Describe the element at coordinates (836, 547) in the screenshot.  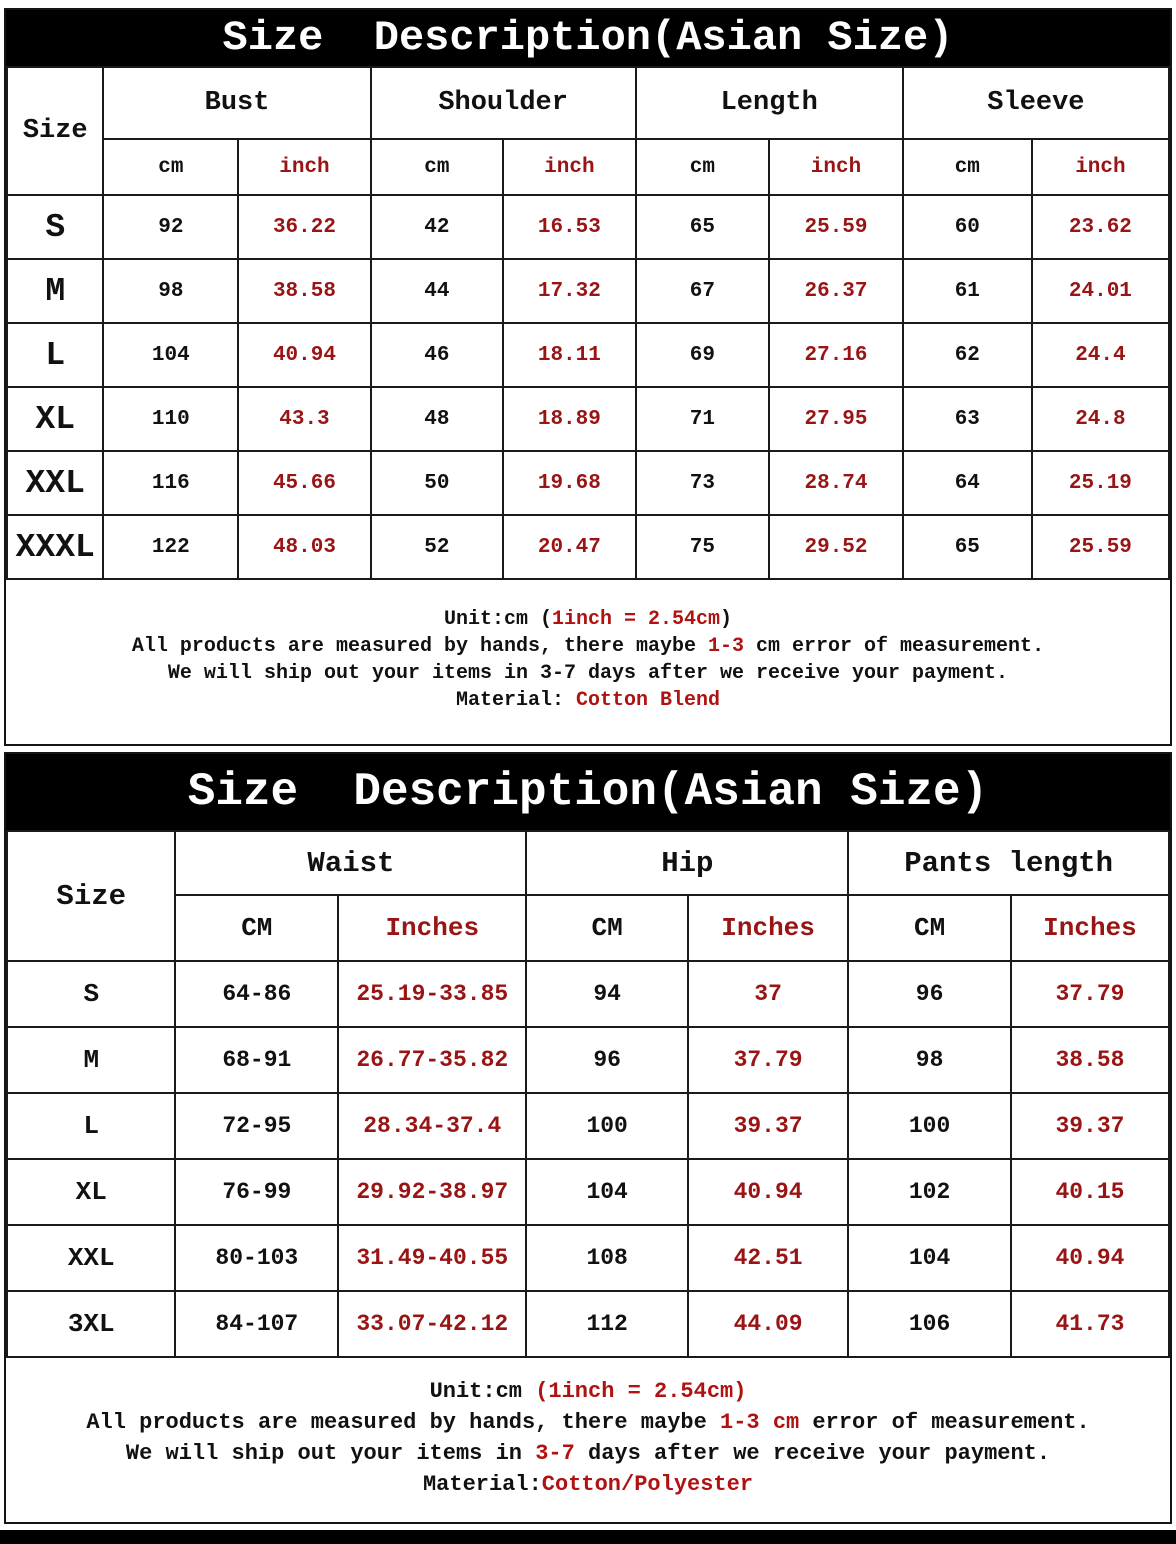
I see `measurement-cell: 29.52` at that location.